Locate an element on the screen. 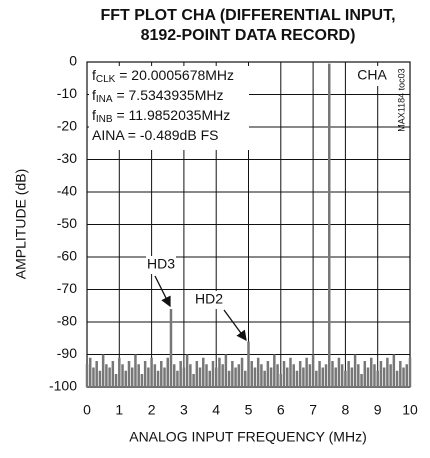  hd2-label: HD2 is located at coordinates (209, 299).